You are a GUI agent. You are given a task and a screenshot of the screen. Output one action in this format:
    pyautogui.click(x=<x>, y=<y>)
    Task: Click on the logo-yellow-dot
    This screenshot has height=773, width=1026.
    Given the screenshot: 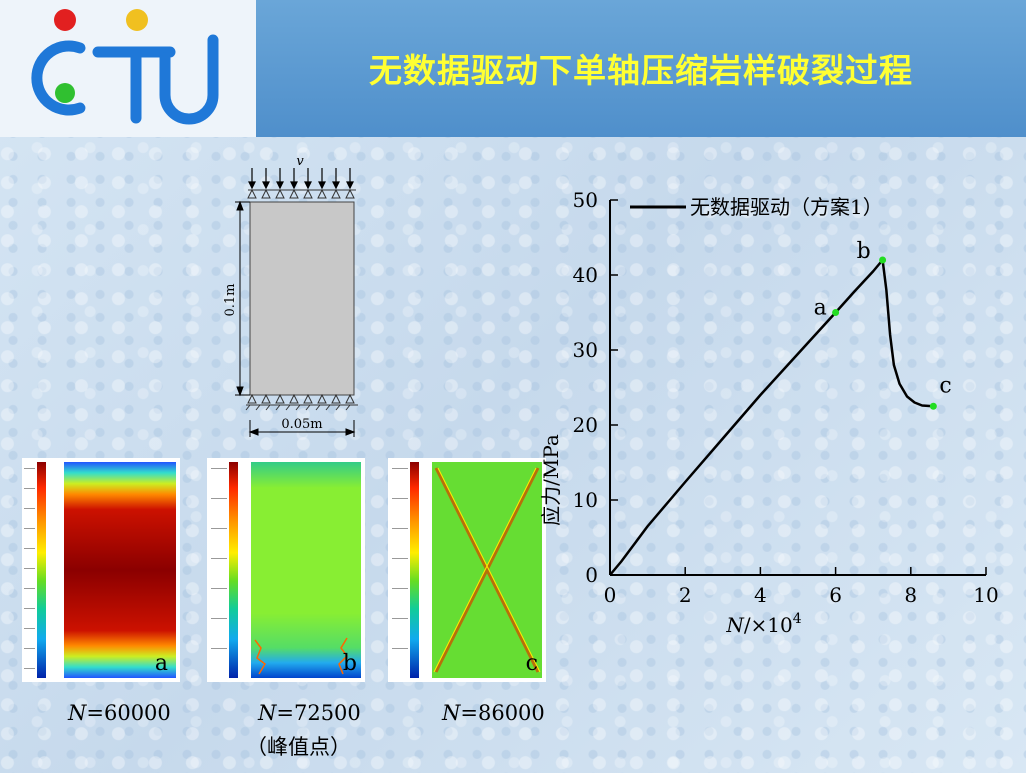 What is the action you would take?
    pyautogui.click(x=137, y=20)
    